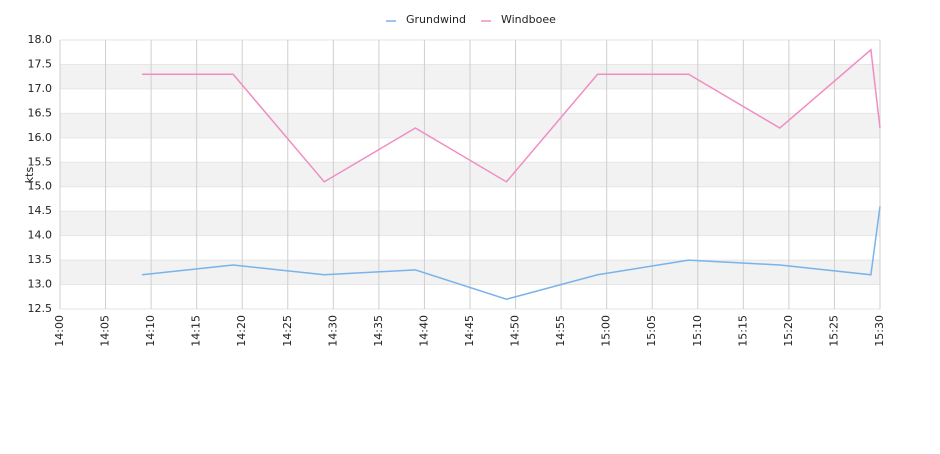 The width and height of the screenshot is (940, 454). I want to click on x-tick-label: 14:15, so click(196, 331).